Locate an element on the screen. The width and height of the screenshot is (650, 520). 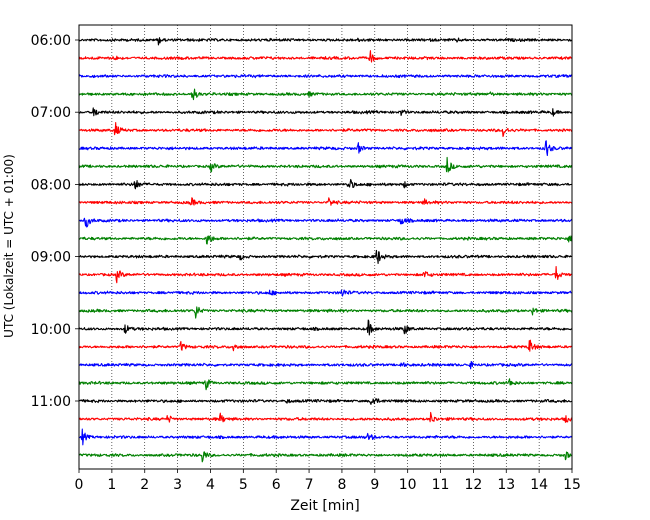
y-axis: 06:00 07:00 08:00 09:00 10:00 11:00 is located at coordinates (55, 221).